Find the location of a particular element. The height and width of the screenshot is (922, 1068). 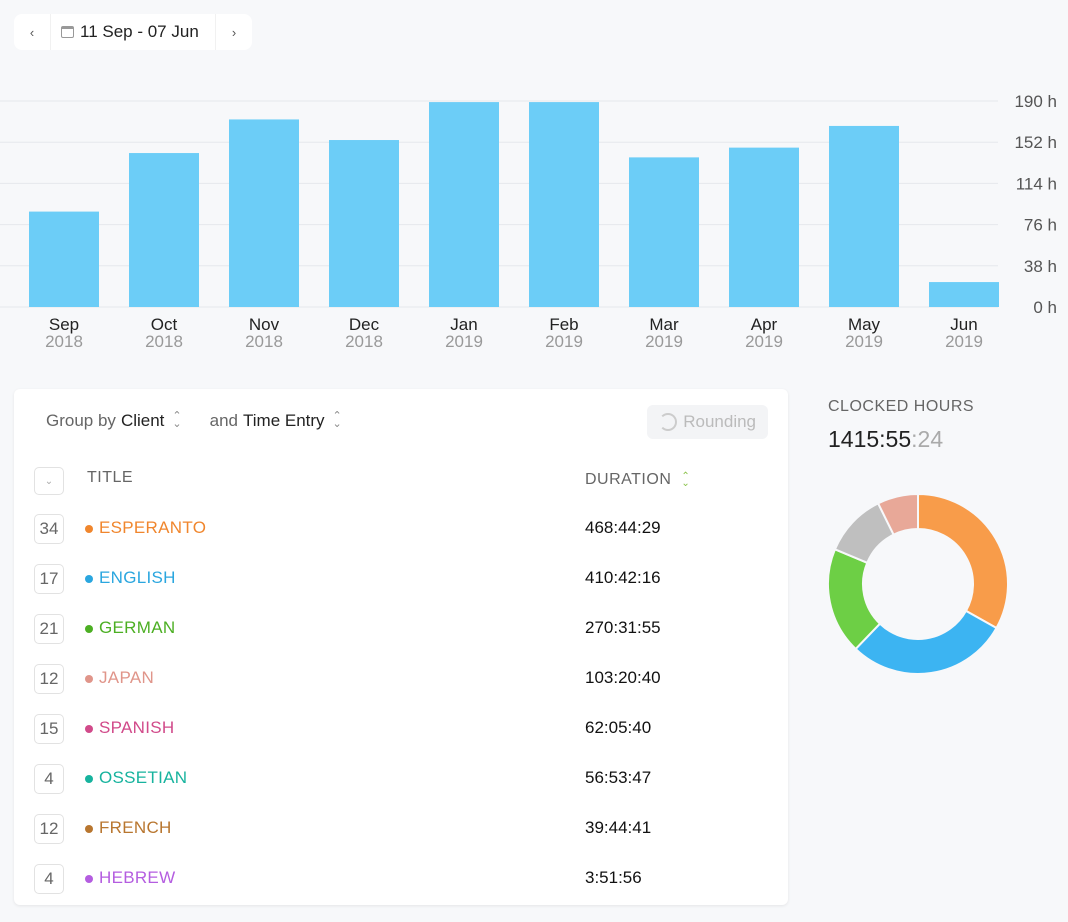

x-tick-month-label: Jan is located at coordinates (463, 324).